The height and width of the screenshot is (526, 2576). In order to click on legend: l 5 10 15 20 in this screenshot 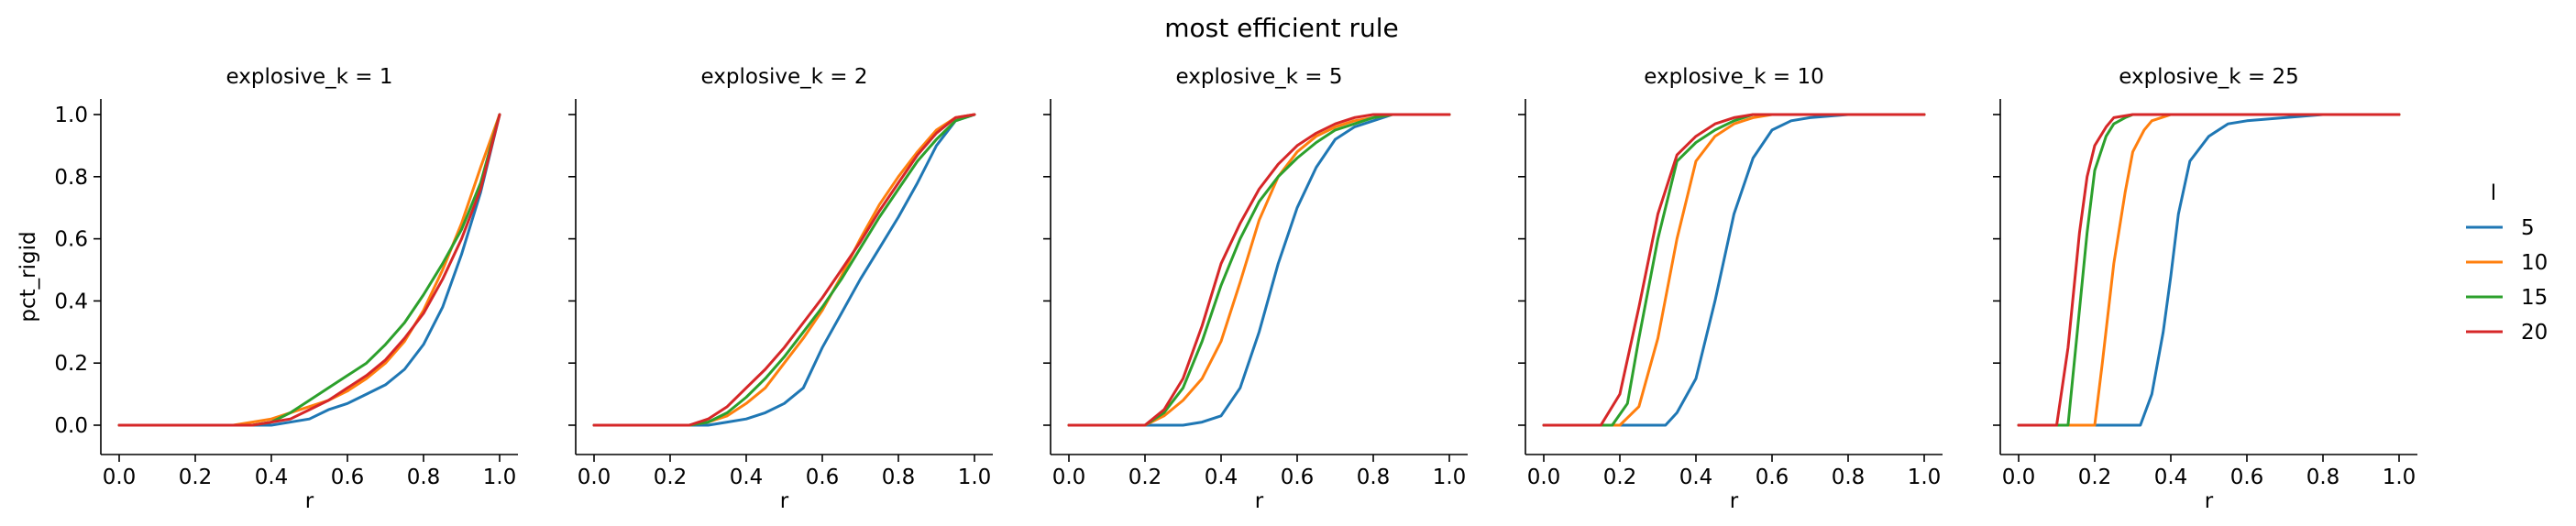, I will do `click(2507, 263)`.